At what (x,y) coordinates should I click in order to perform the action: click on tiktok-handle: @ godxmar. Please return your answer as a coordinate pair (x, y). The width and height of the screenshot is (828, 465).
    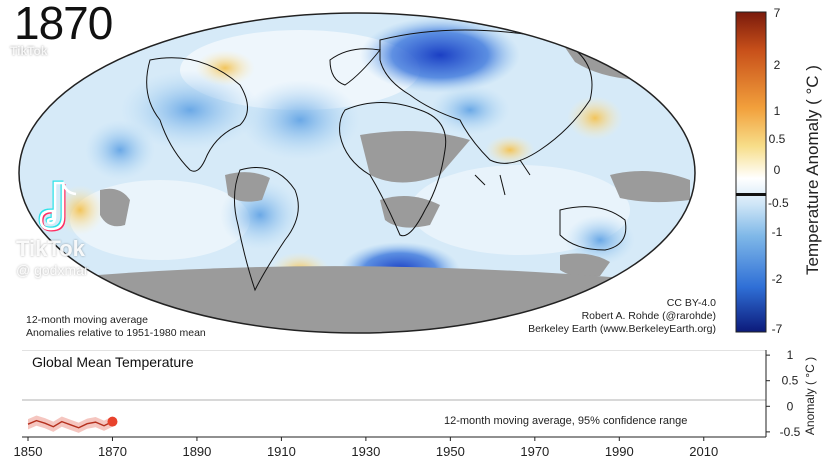
    Looking at the image, I should click on (52, 270).